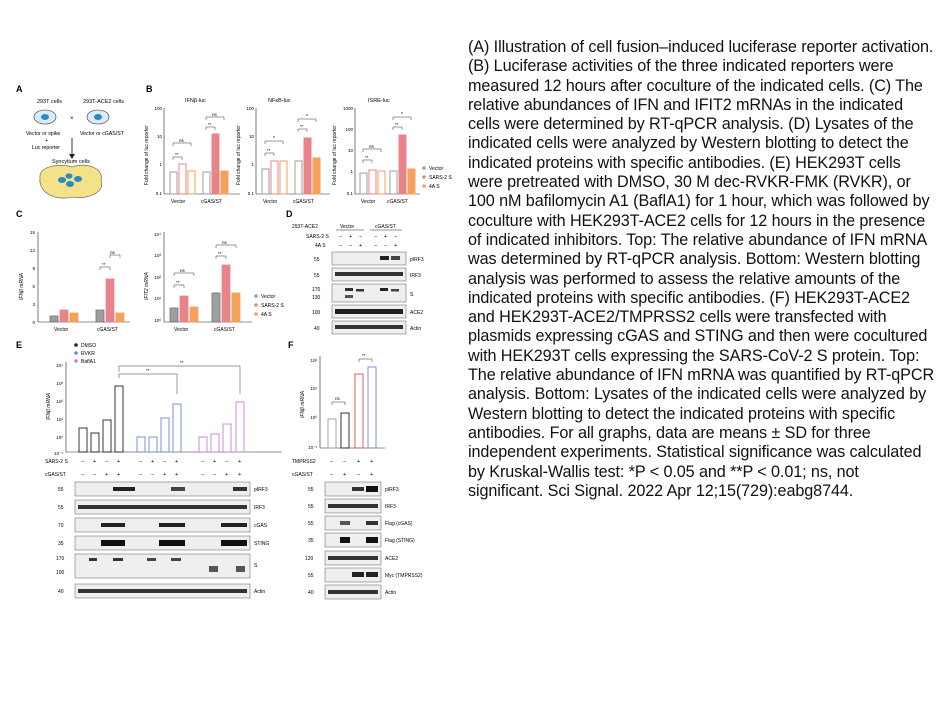  What do you see at coordinates (88, 354) in the screenshot?
I see `e-legend-label: RVKR` at bounding box center [88, 354].